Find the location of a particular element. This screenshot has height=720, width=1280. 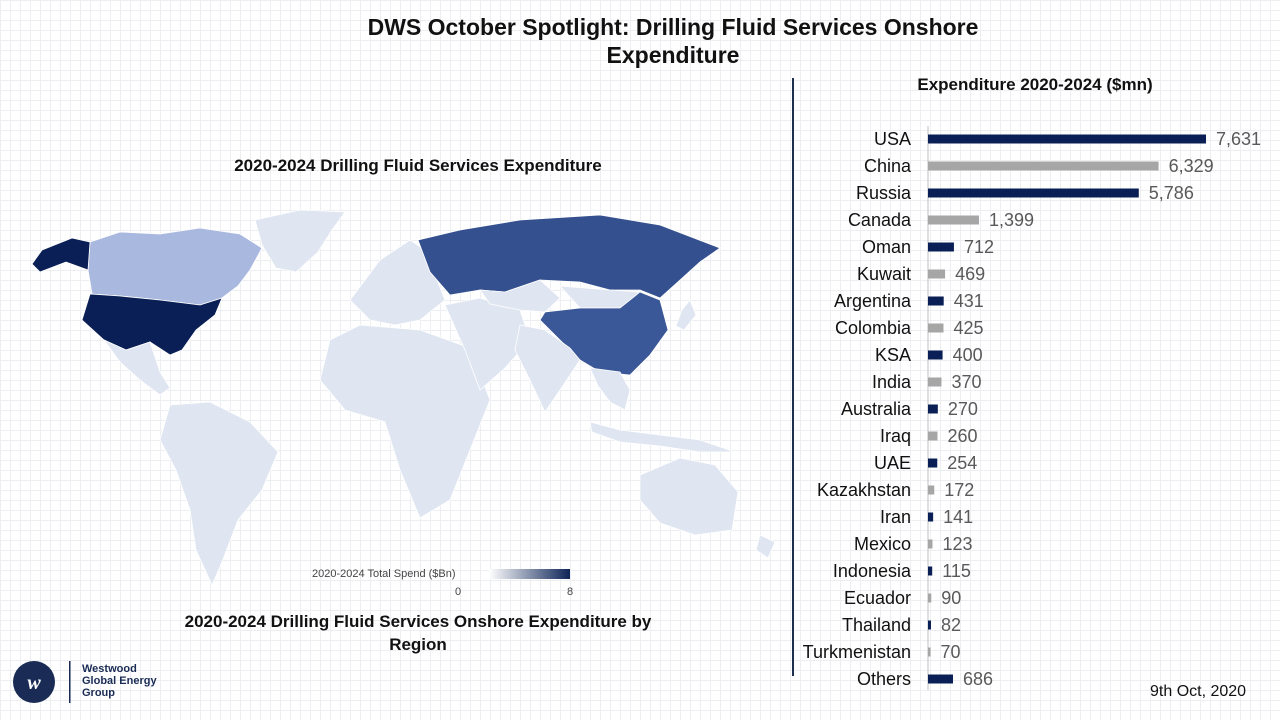

map-alaska is located at coordinates (61, 255).